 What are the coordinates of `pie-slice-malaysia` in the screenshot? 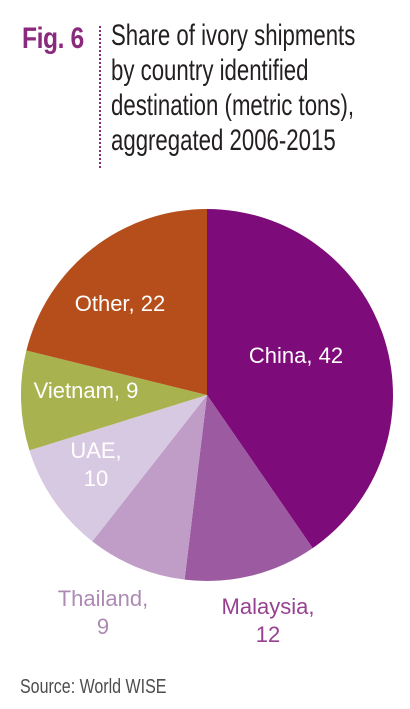 It's located at (248, 488).